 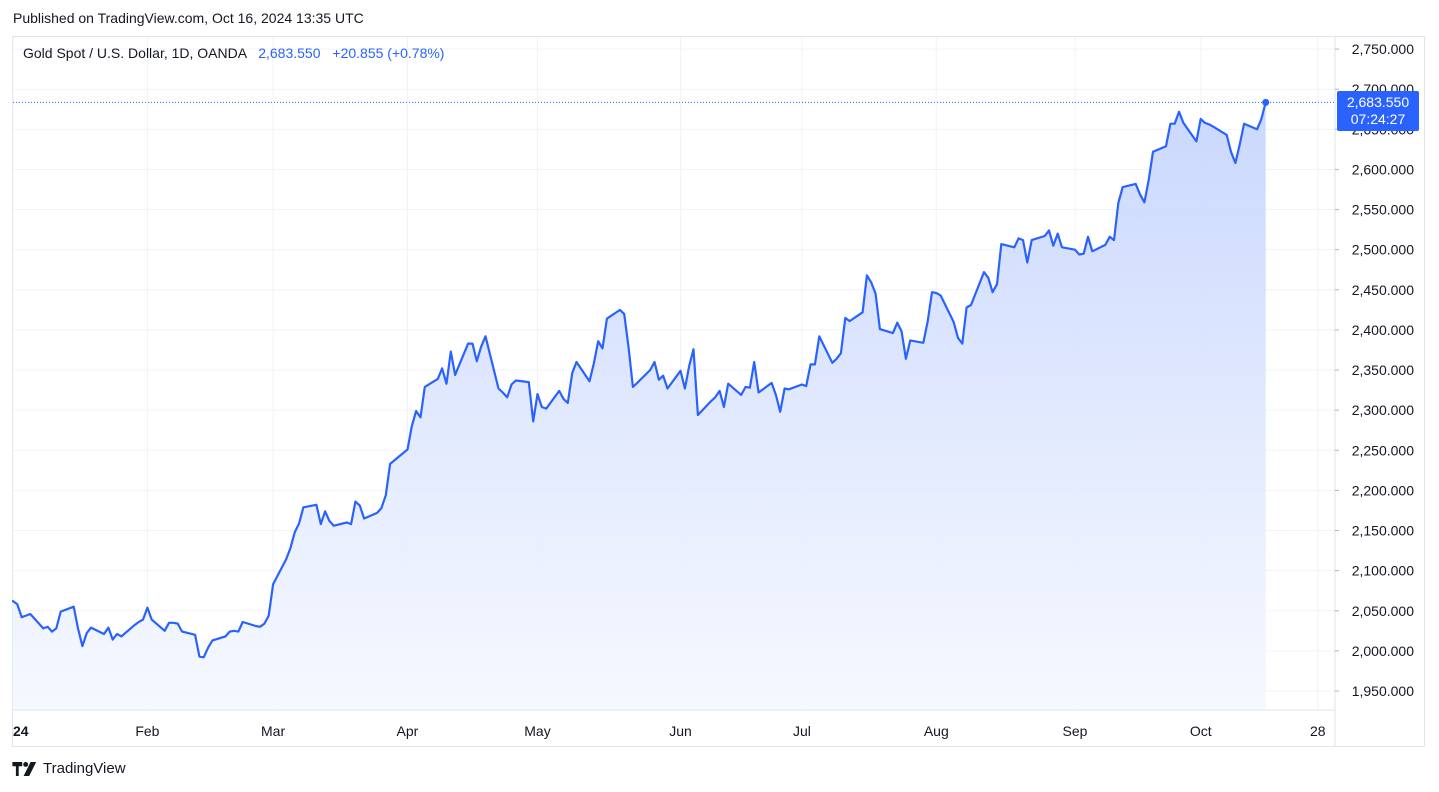 What do you see at coordinates (1383, 370) in the screenshot?
I see `price-tick-label: 2,350.000` at bounding box center [1383, 370].